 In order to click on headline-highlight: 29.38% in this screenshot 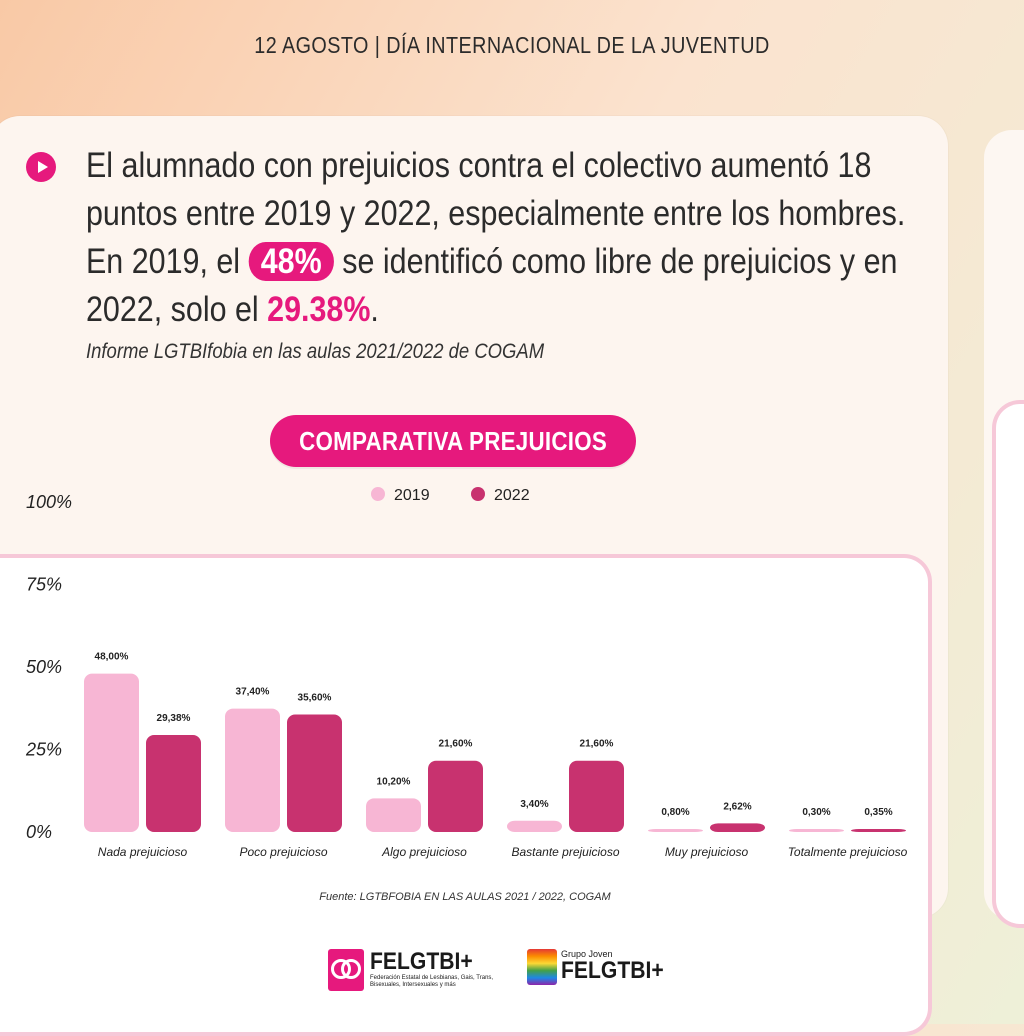, I will do `click(319, 309)`.